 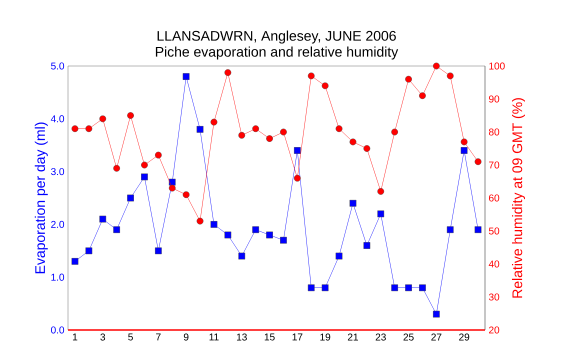 I want to click on x-tick-label: 7, so click(x=158, y=337).